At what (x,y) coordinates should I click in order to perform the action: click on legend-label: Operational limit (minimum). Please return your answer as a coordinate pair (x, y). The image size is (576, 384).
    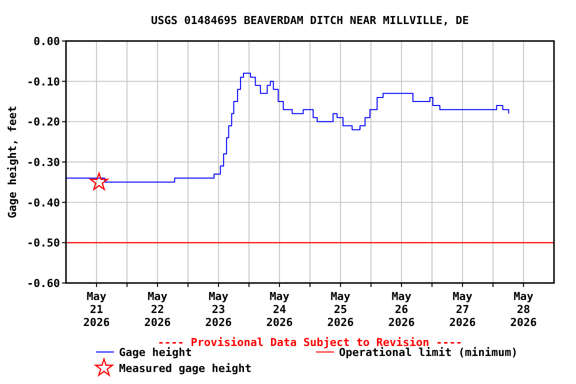
    Looking at the image, I should click on (428, 352).